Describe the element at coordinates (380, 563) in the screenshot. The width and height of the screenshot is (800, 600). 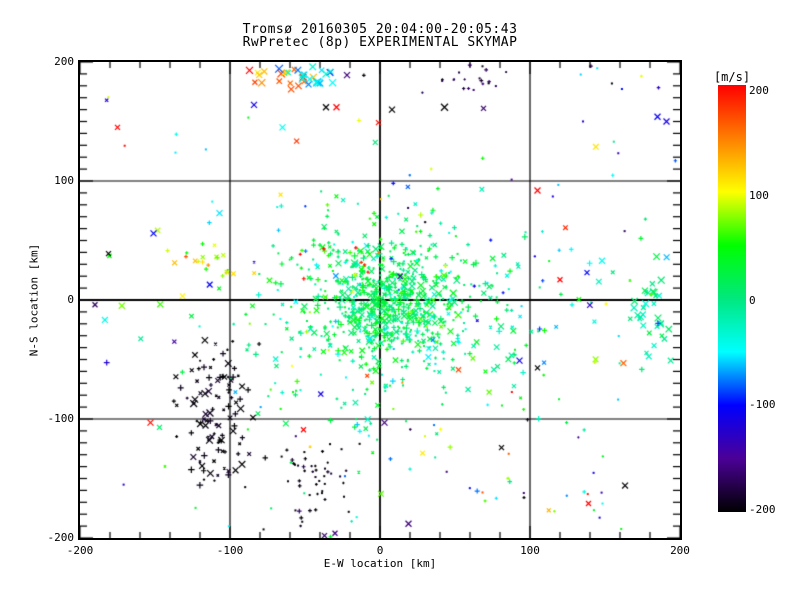
I see `x-axis-label: E-W location [km]` at that location.